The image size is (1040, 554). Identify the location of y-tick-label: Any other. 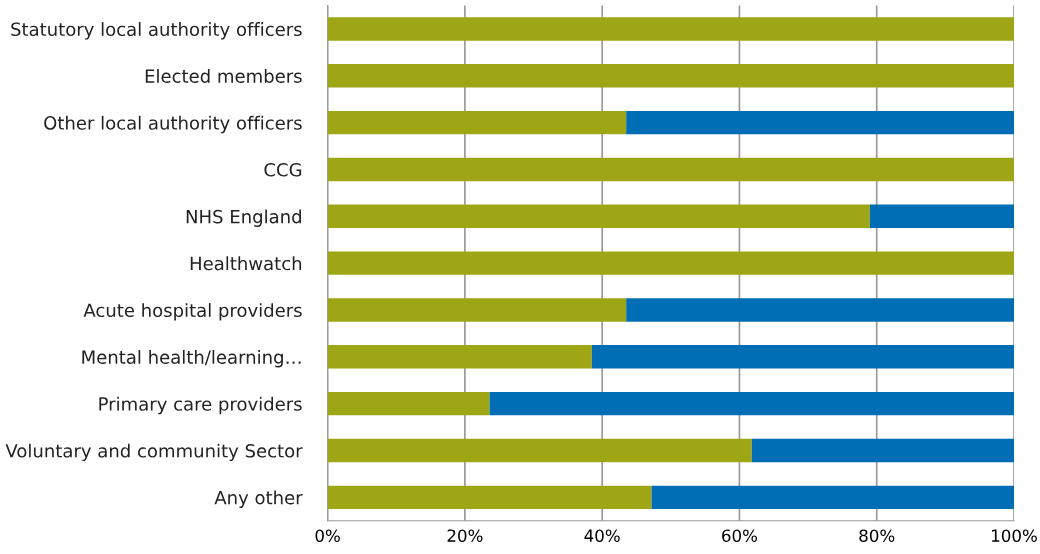
(258, 499).